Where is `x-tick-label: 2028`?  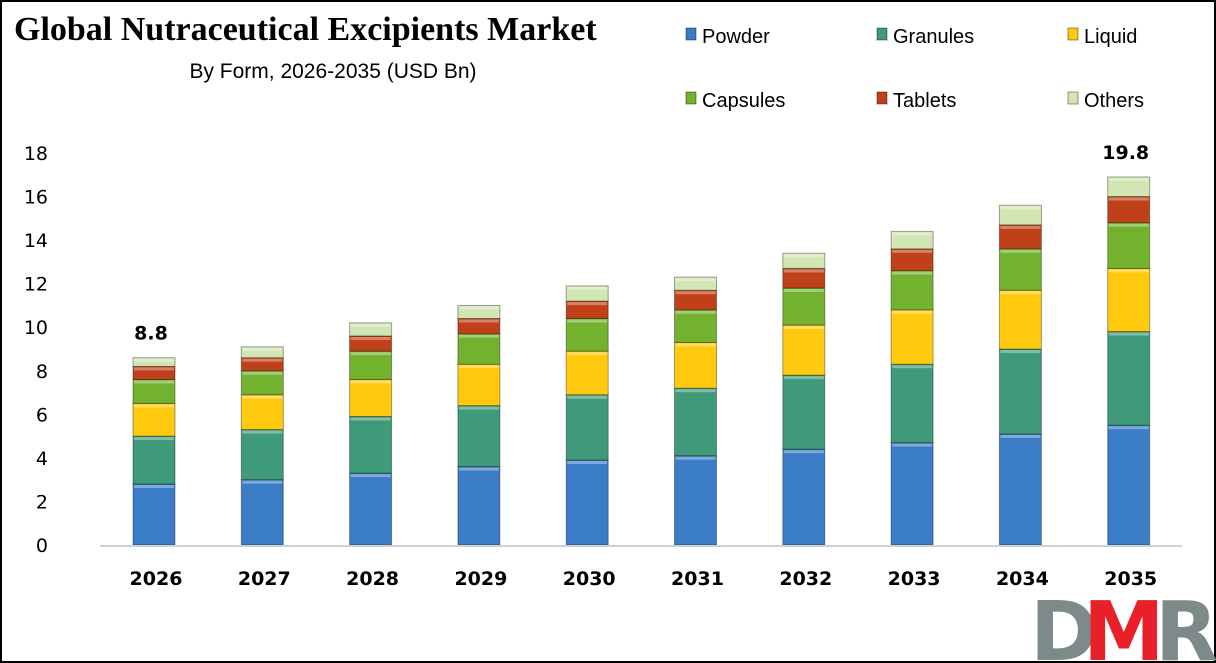
x-tick-label: 2028 is located at coordinates (372, 579).